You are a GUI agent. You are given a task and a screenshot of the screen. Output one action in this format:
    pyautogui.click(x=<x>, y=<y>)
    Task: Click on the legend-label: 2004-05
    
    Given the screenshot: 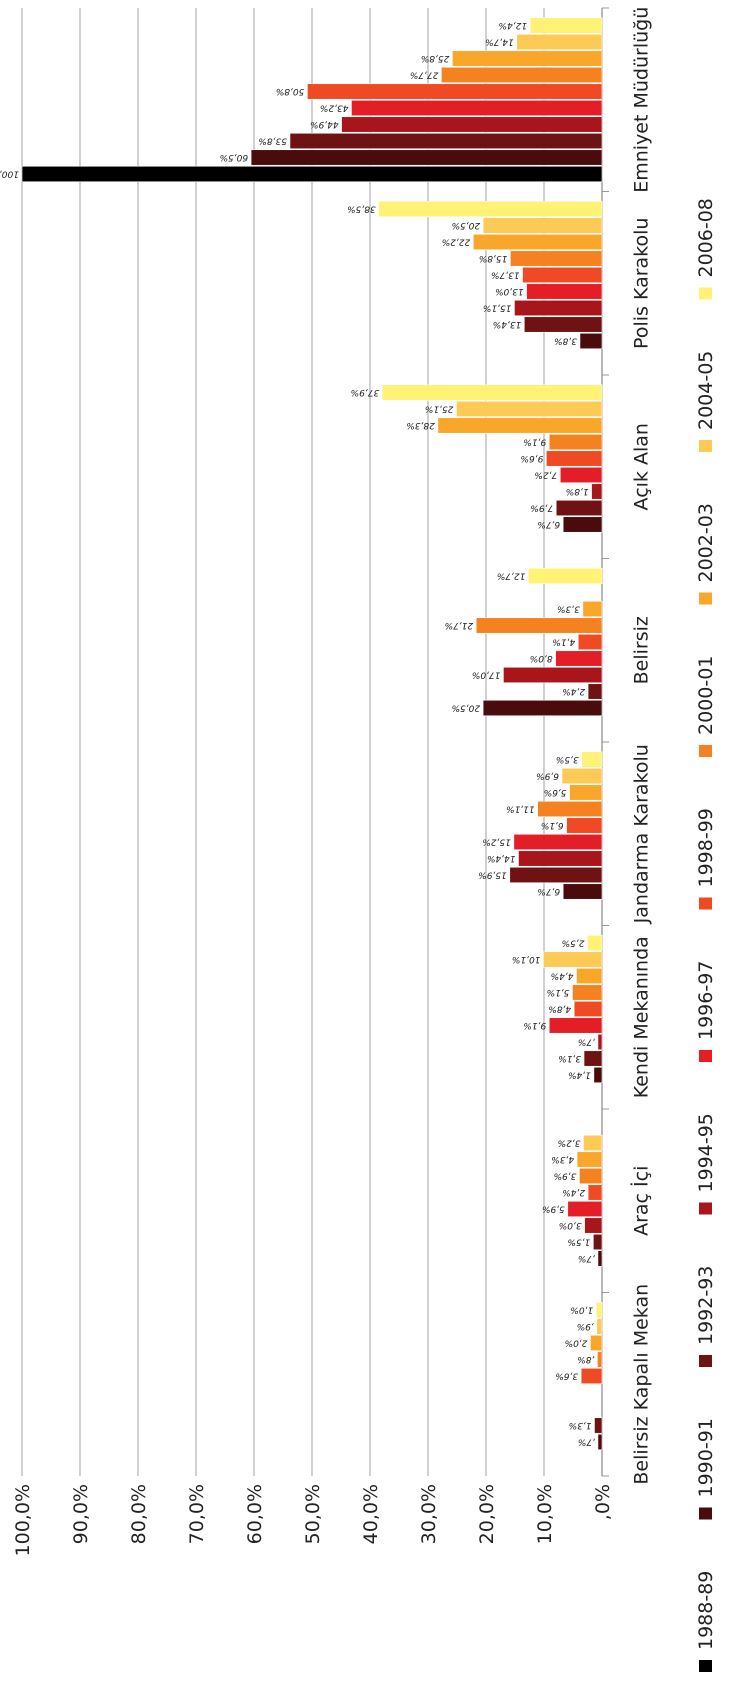 What is the action you would take?
    pyautogui.click(x=706, y=390)
    